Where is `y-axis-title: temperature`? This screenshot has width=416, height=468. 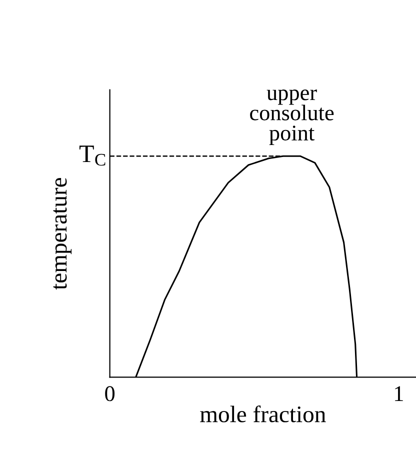 y-axis-title: temperature is located at coordinates (62, 234).